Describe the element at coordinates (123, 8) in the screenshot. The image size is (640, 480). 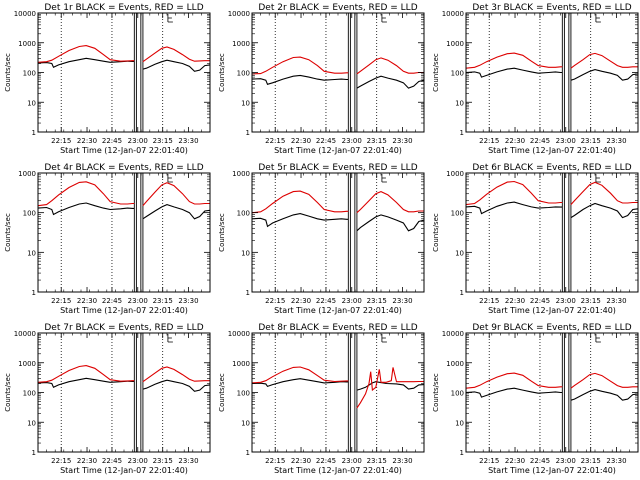
I see `chart-title: Det 1r BLACK = Events, RED = LLD` at that location.